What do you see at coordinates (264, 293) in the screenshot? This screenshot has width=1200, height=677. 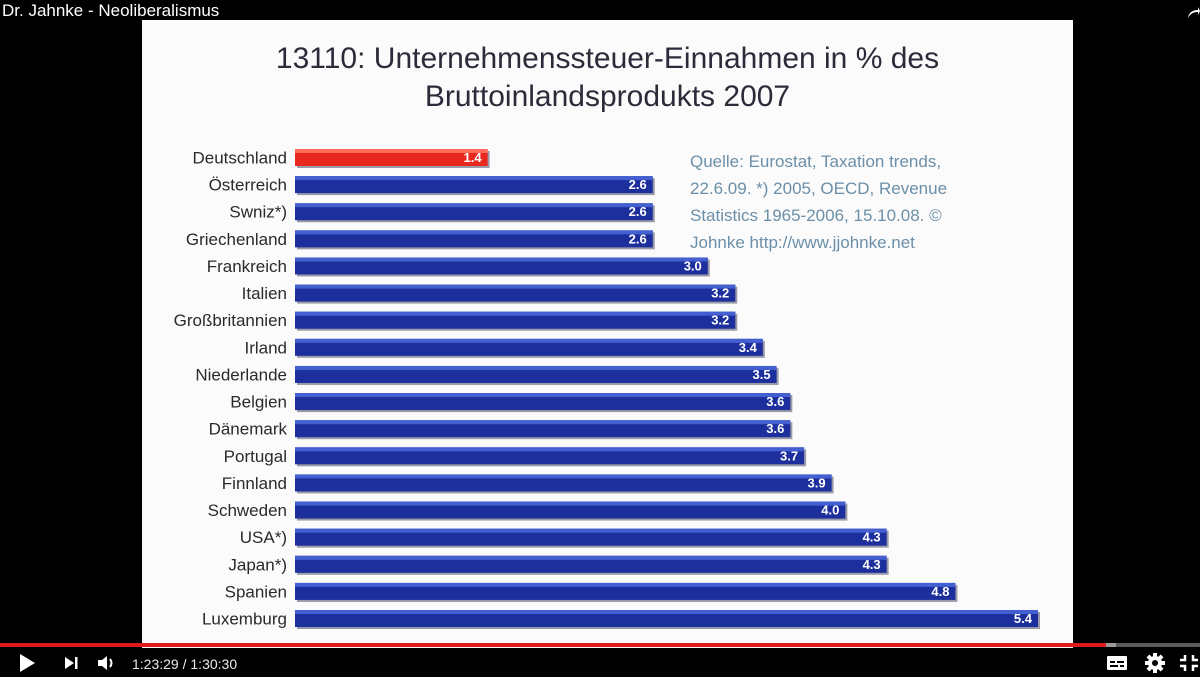 I see `category-label: Italien` at bounding box center [264, 293].